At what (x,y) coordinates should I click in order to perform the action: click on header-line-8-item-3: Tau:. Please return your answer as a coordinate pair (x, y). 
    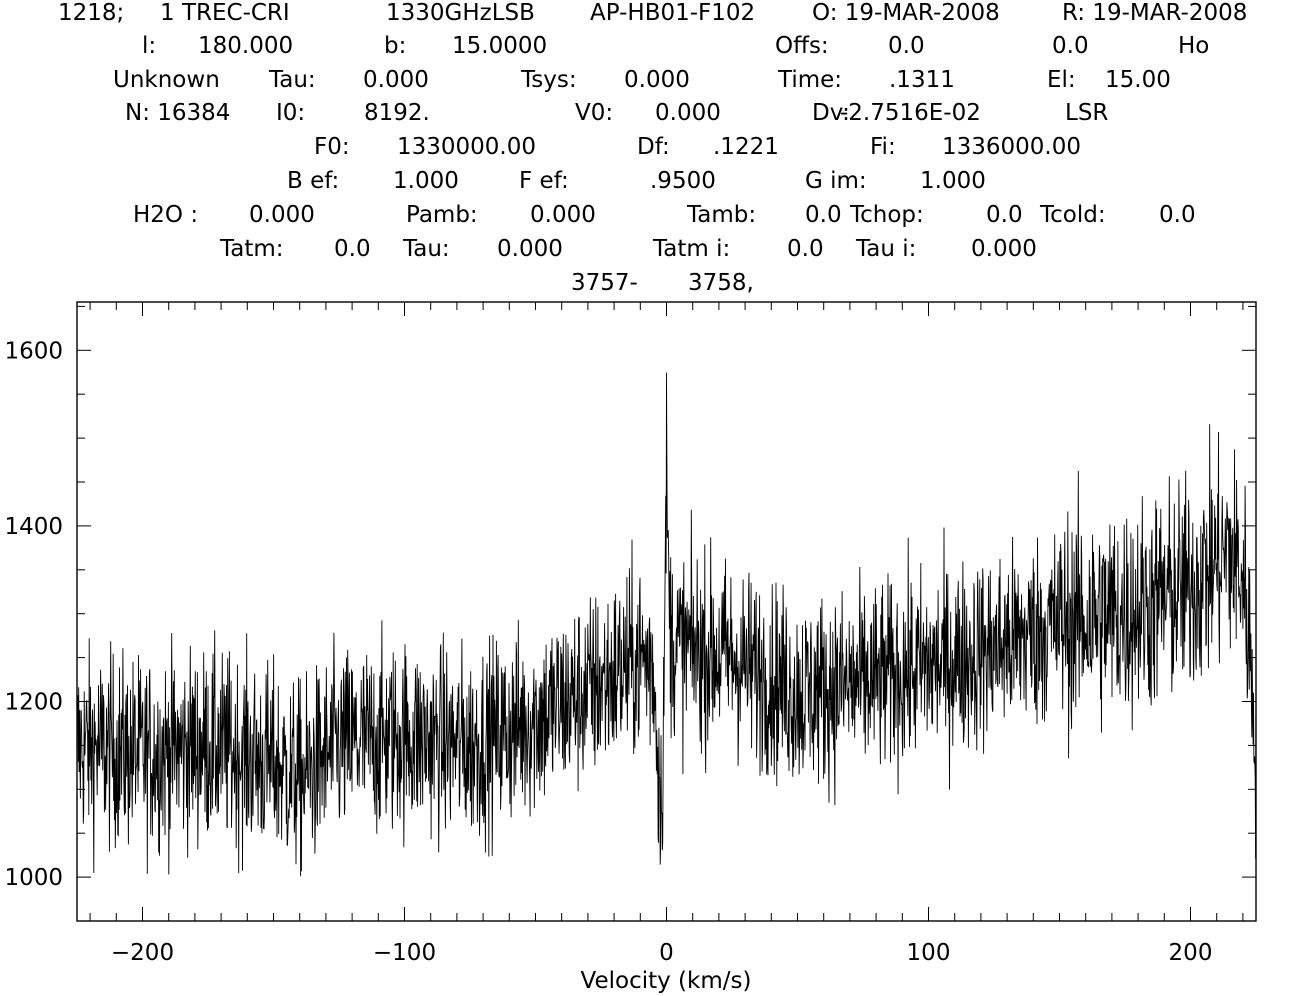
    Looking at the image, I should click on (426, 249).